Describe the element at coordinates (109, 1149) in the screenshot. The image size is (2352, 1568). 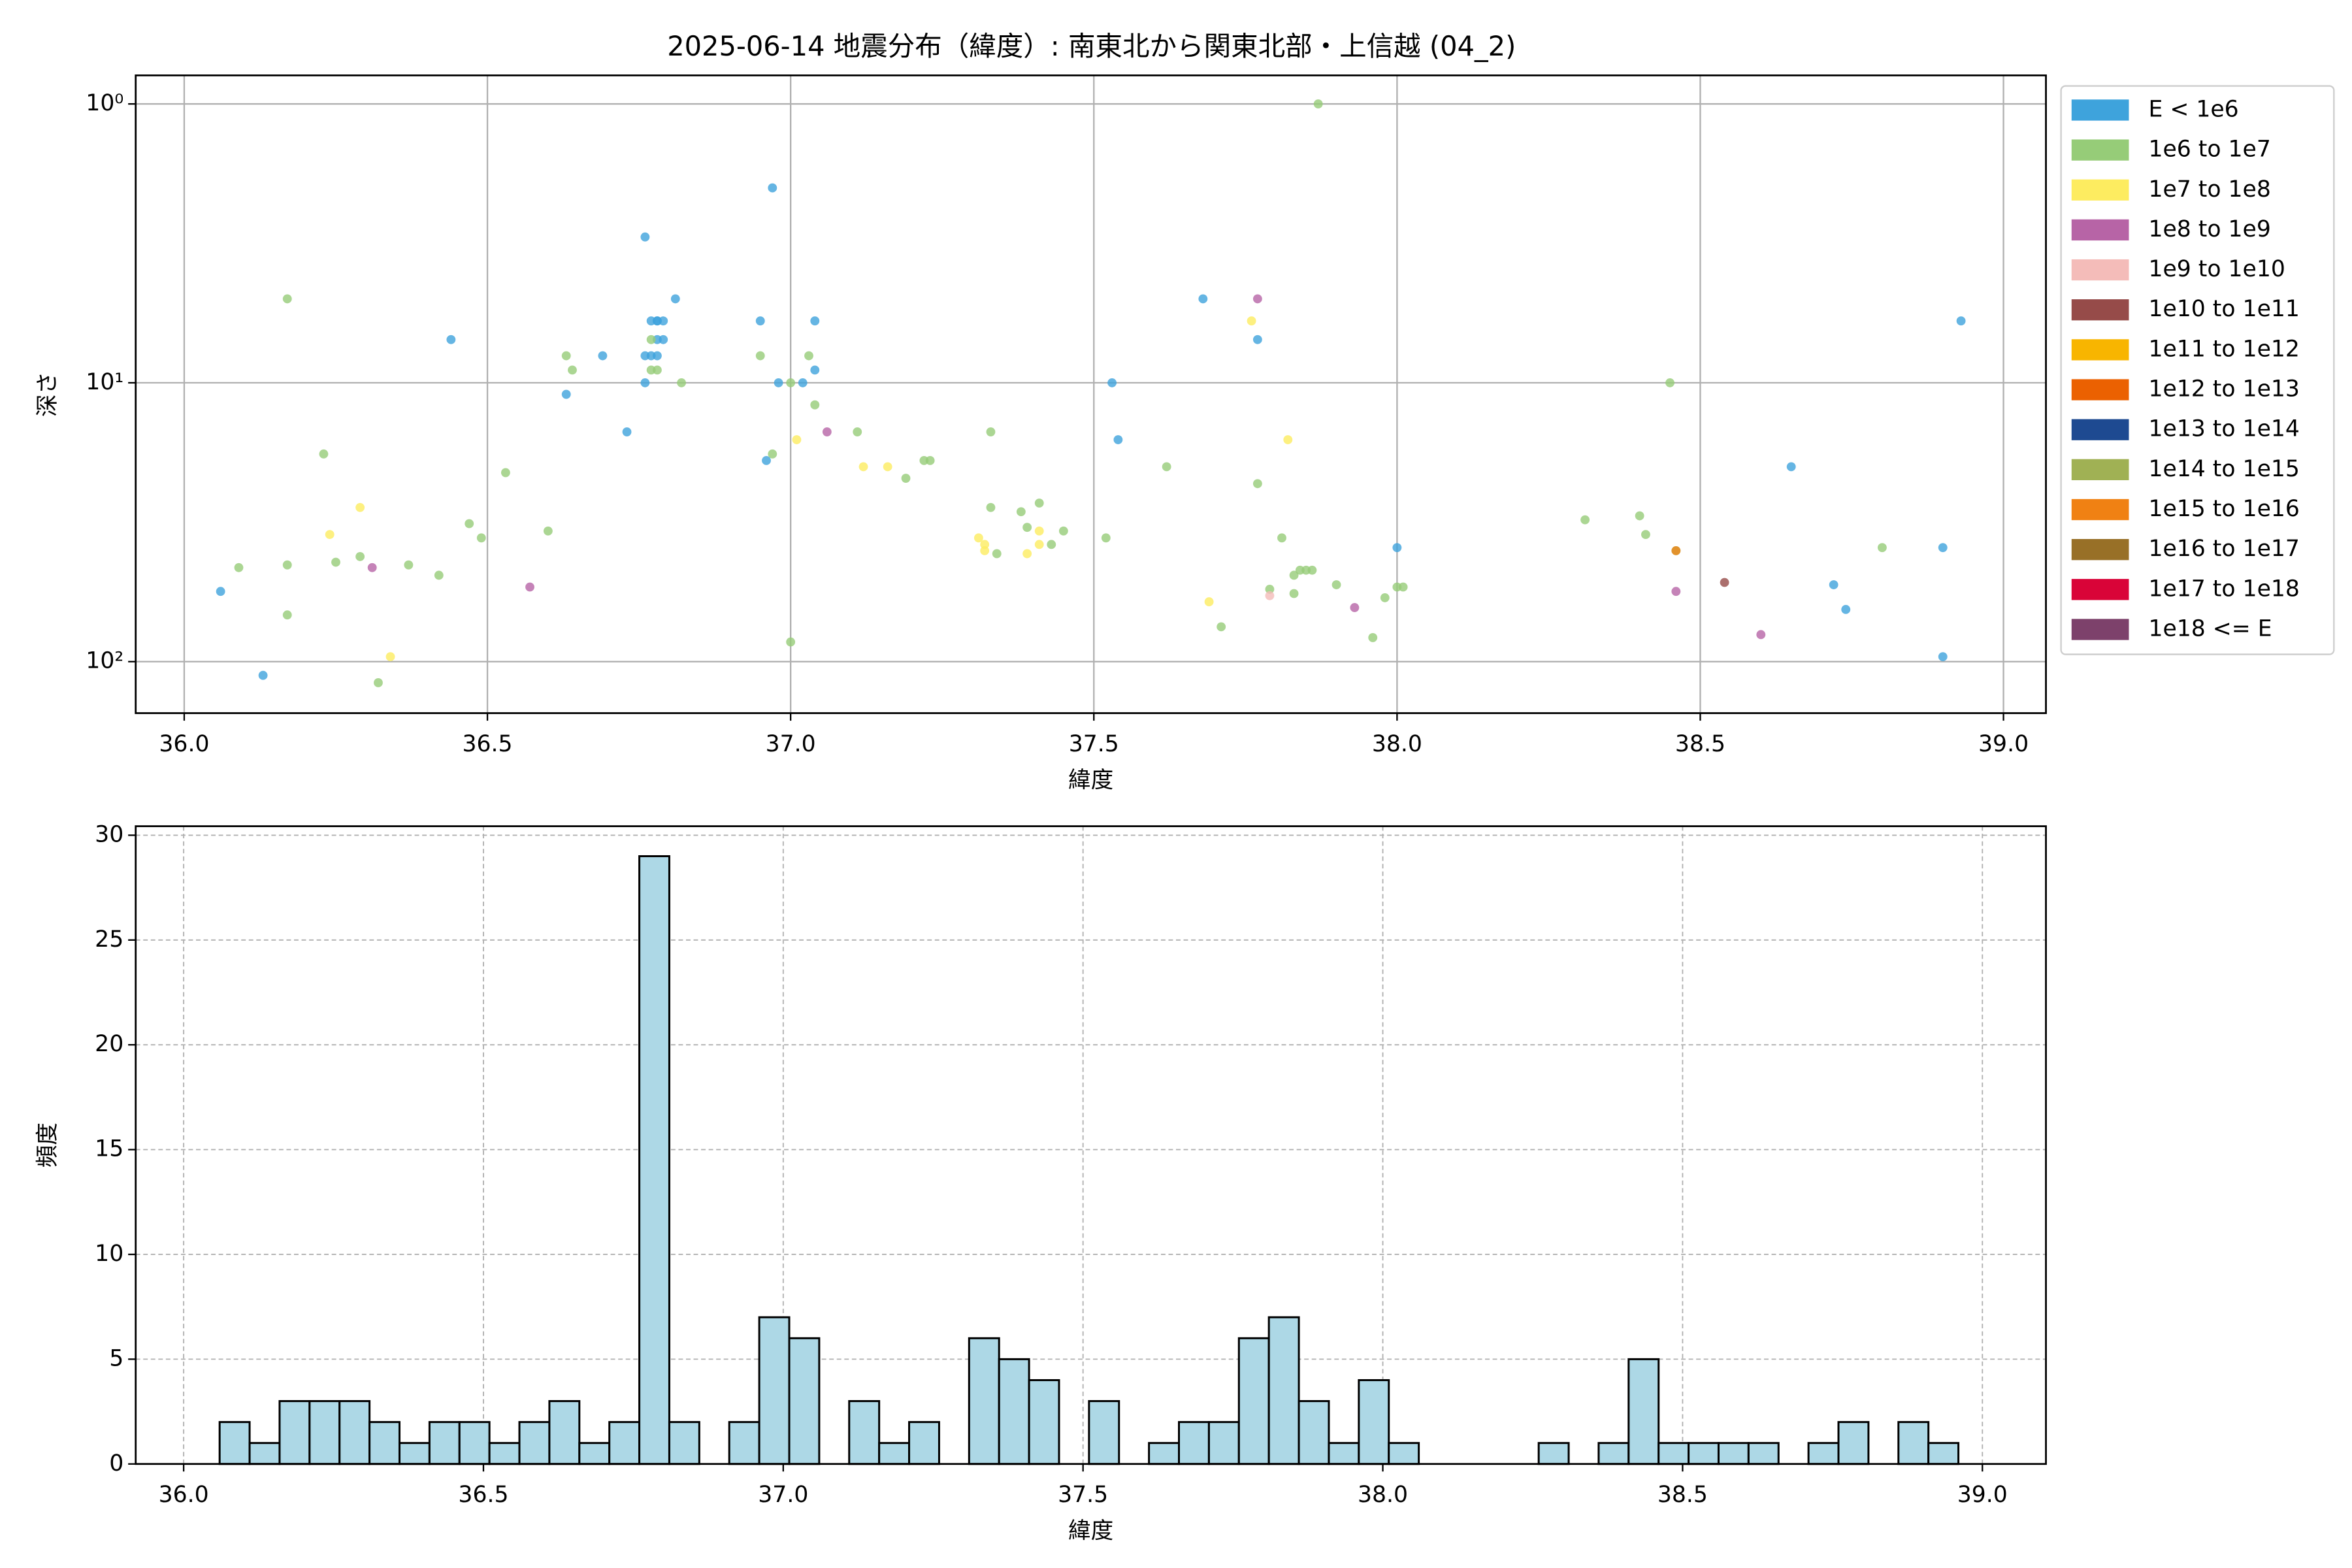
I see `y-tick-label: 15` at that location.